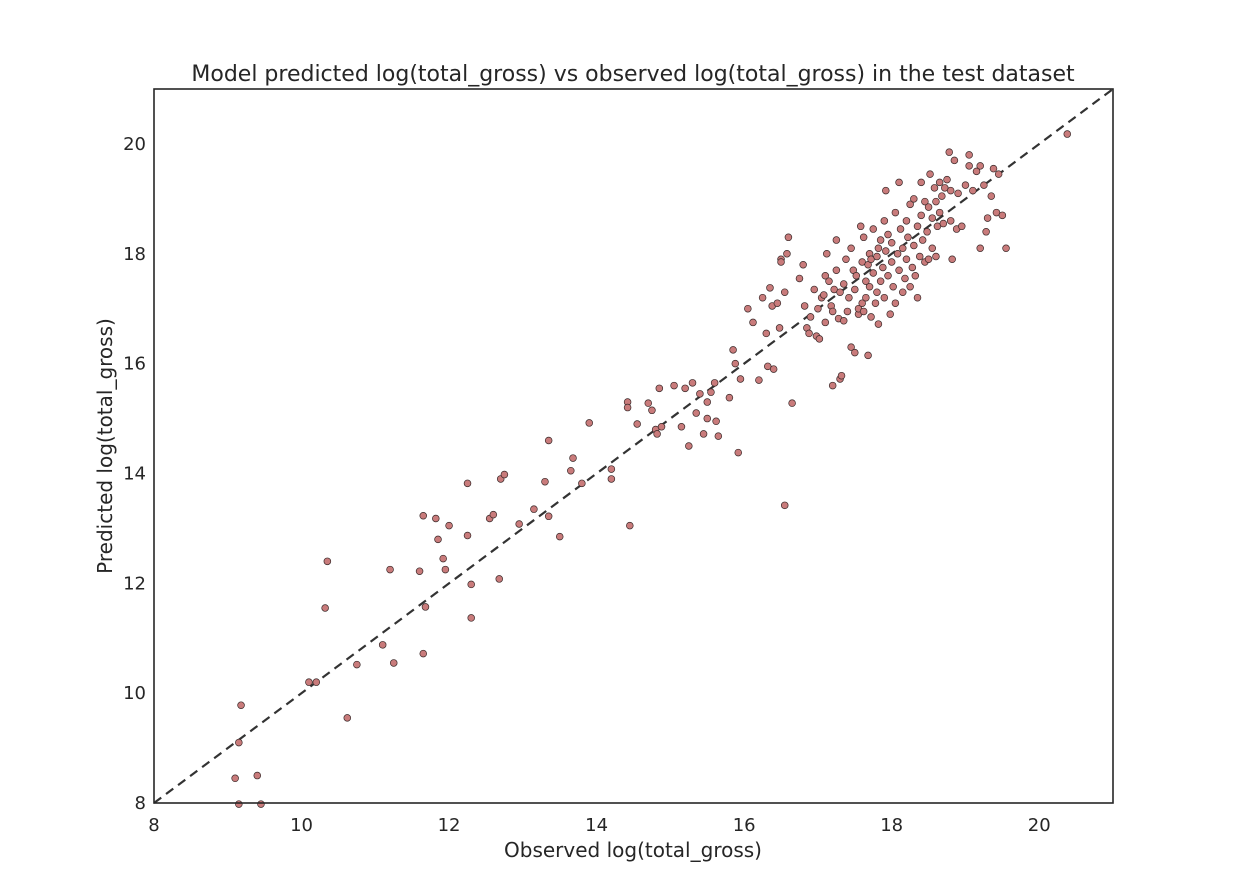 The width and height of the screenshot is (1236, 893). Describe the element at coordinates (633, 850) in the screenshot. I see `x-axis-label: Observed log(total_gross)` at that location.